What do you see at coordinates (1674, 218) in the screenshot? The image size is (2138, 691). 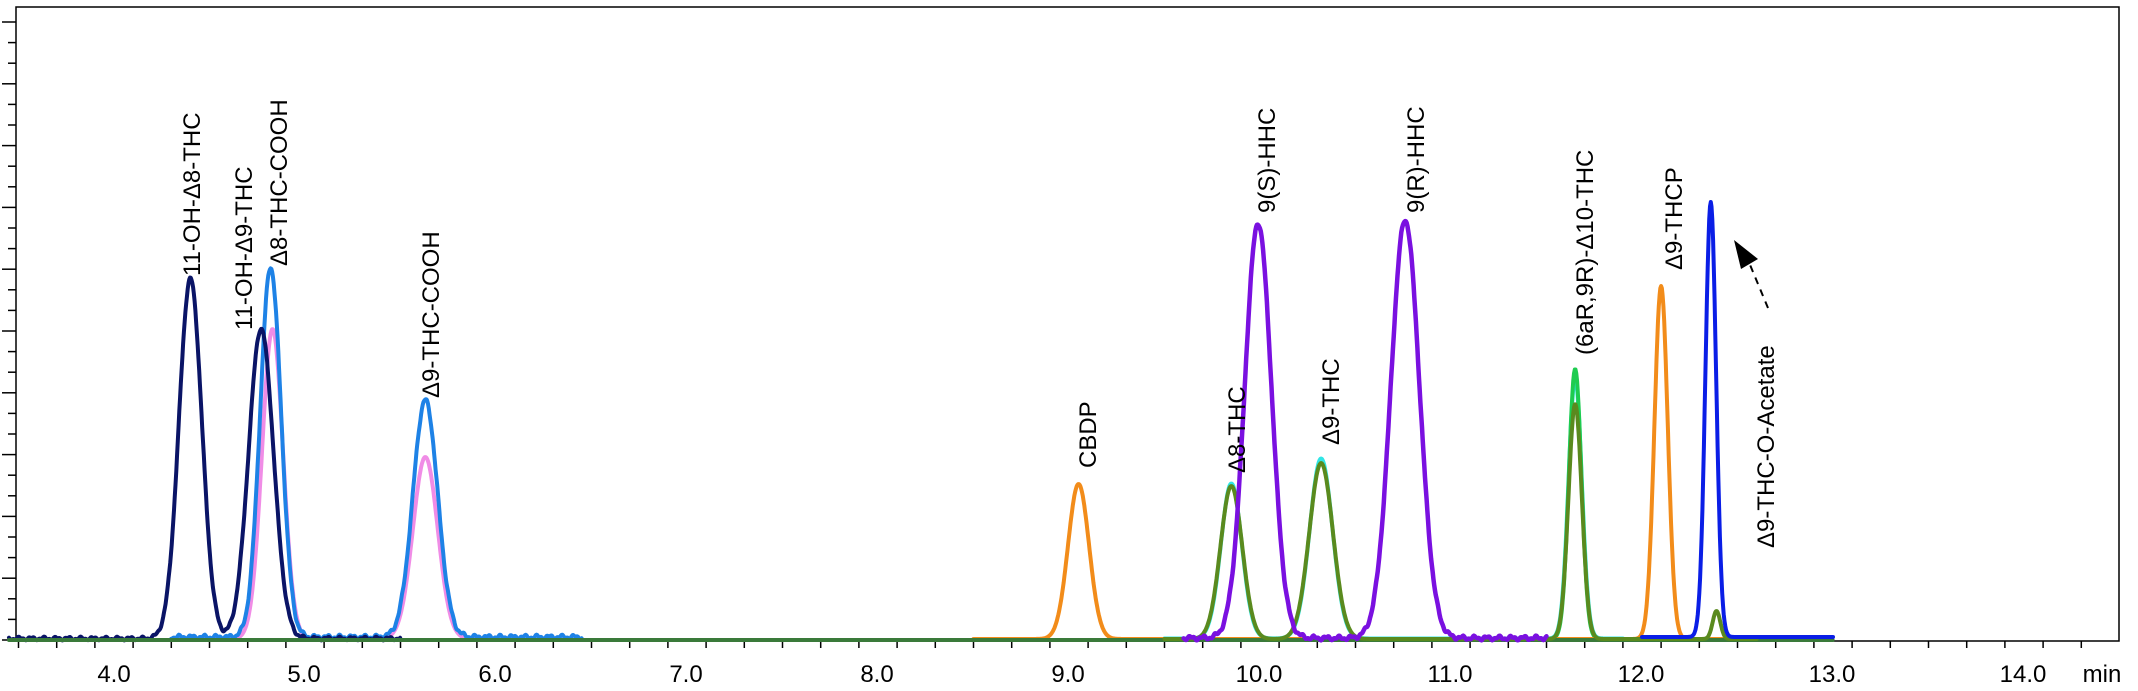 I see `peak-label-d9-thcp: Δ9-THCP` at bounding box center [1674, 218].